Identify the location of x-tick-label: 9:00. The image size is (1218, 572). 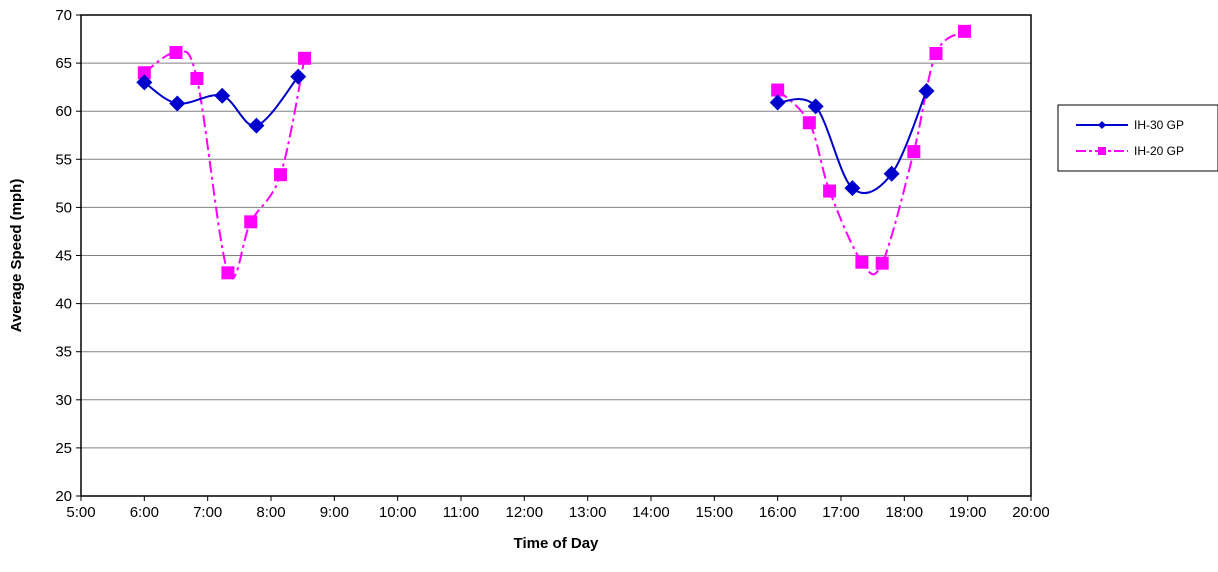
(334, 512).